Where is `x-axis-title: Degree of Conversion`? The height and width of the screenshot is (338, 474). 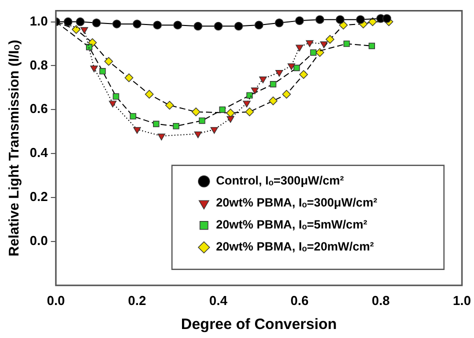
x-axis-title: Degree of Conversion is located at coordinates (258, 325).